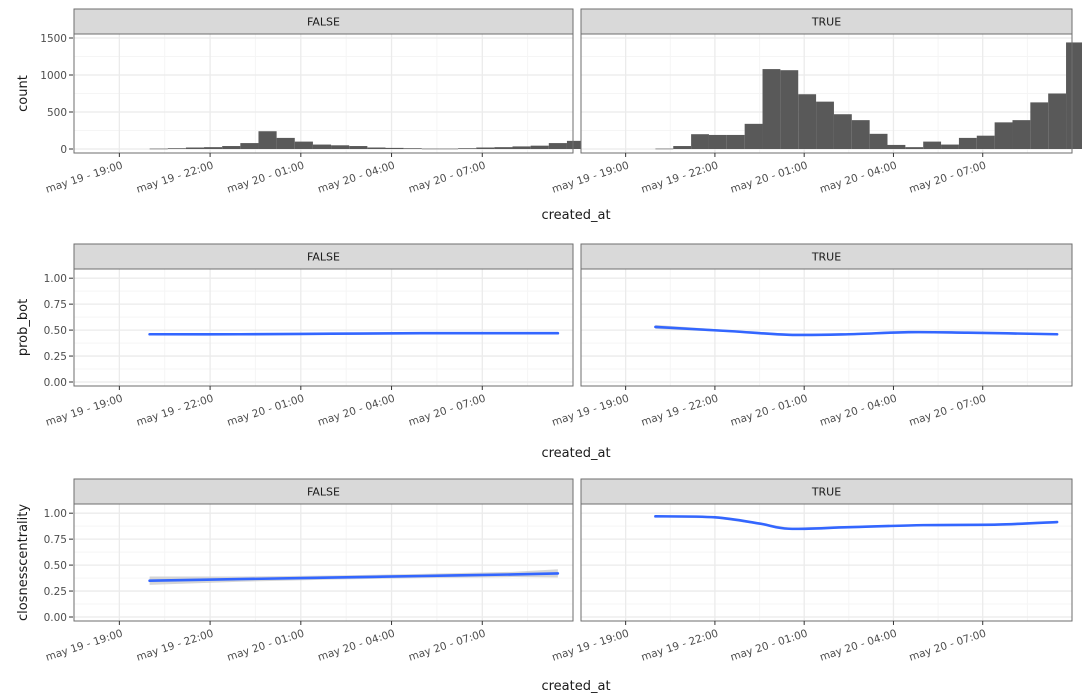  What do you see at coordinates (23, 93) in the screenshot?
I see `y-axis-title: count` at bounding box center [23, 93].